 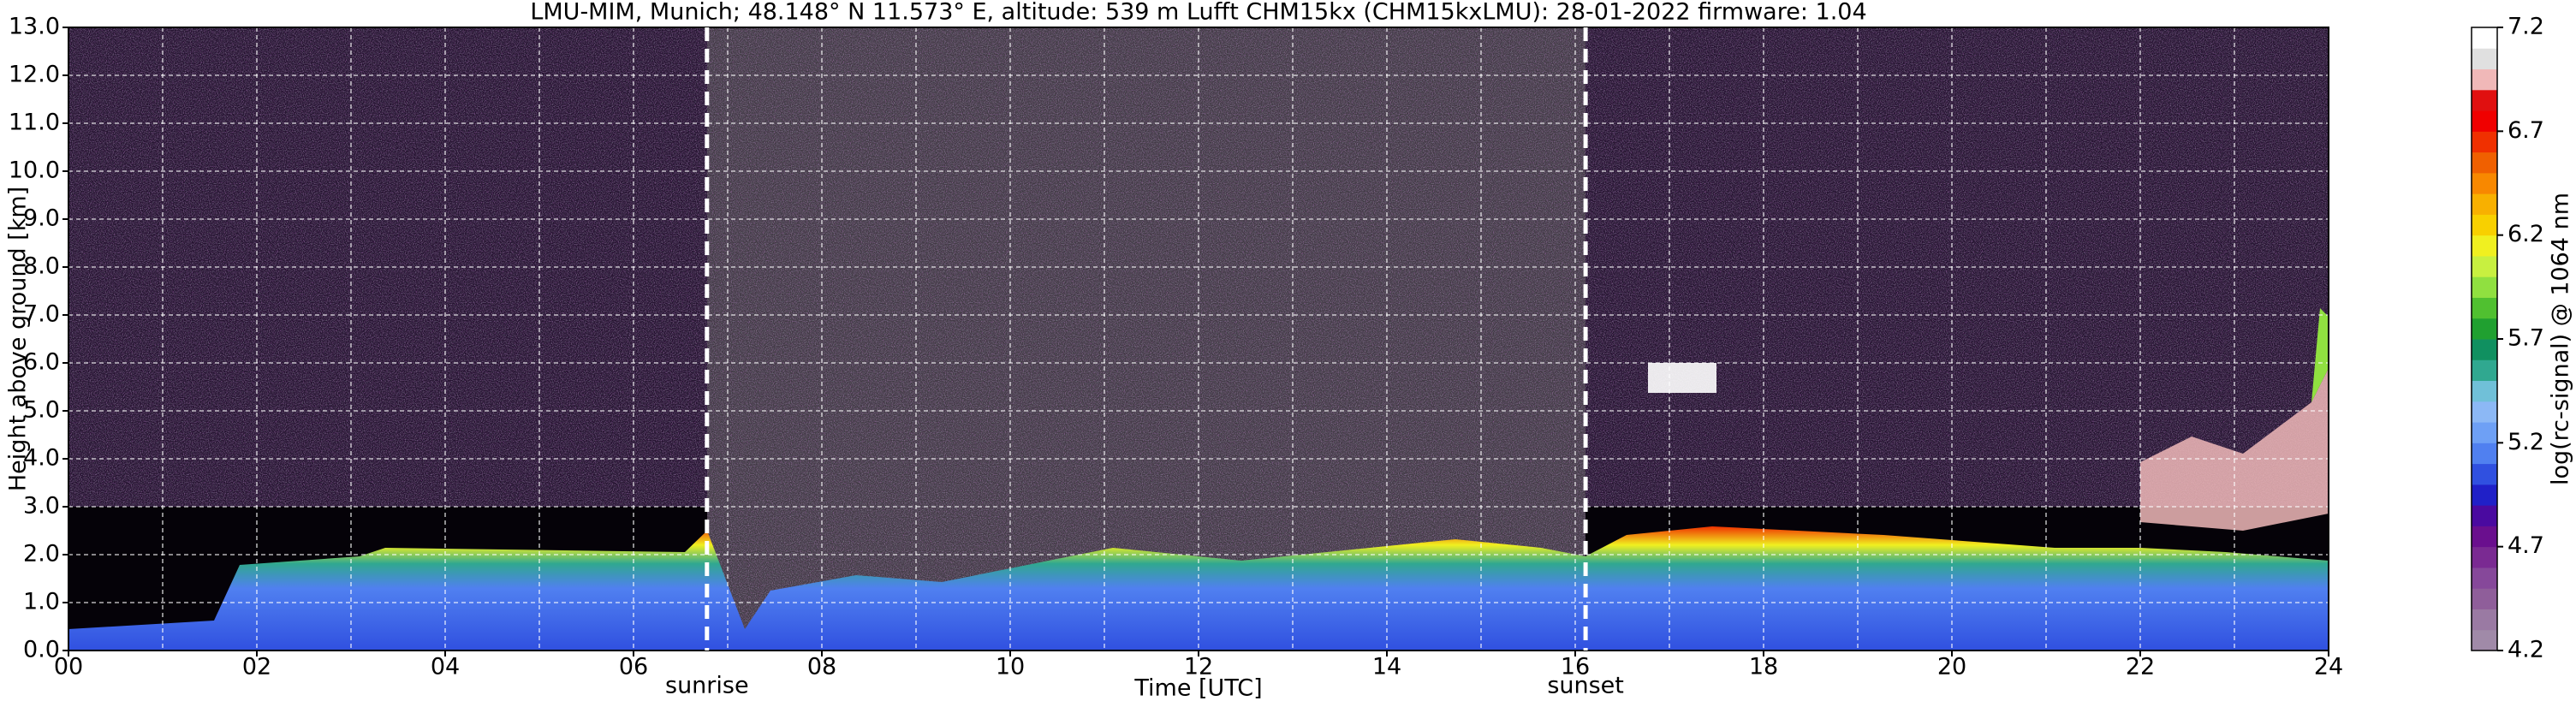 I want to click on x-tick-label: 14, so click(x=1387, y=667).